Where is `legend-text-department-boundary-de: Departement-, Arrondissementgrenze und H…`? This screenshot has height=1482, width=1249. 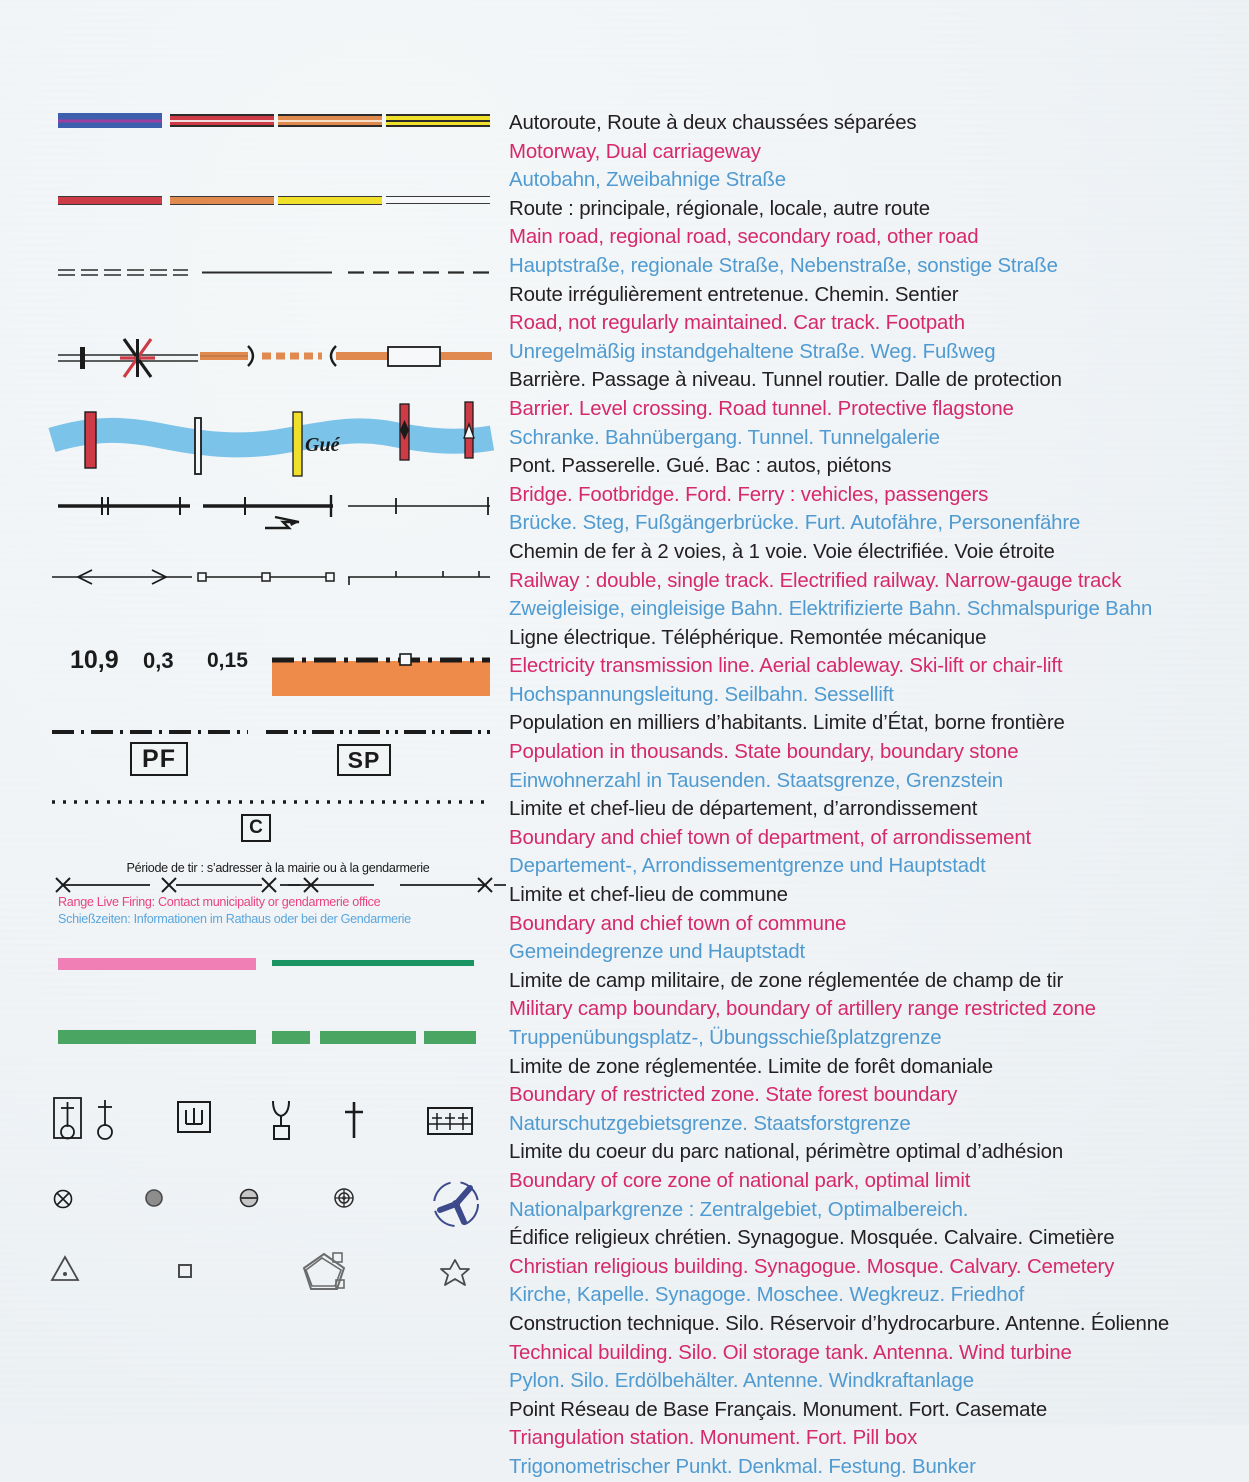 legend-text-department-boundary-de: Departement-, Arrondissementgrenze und H… is located at coordinates (747, 866).